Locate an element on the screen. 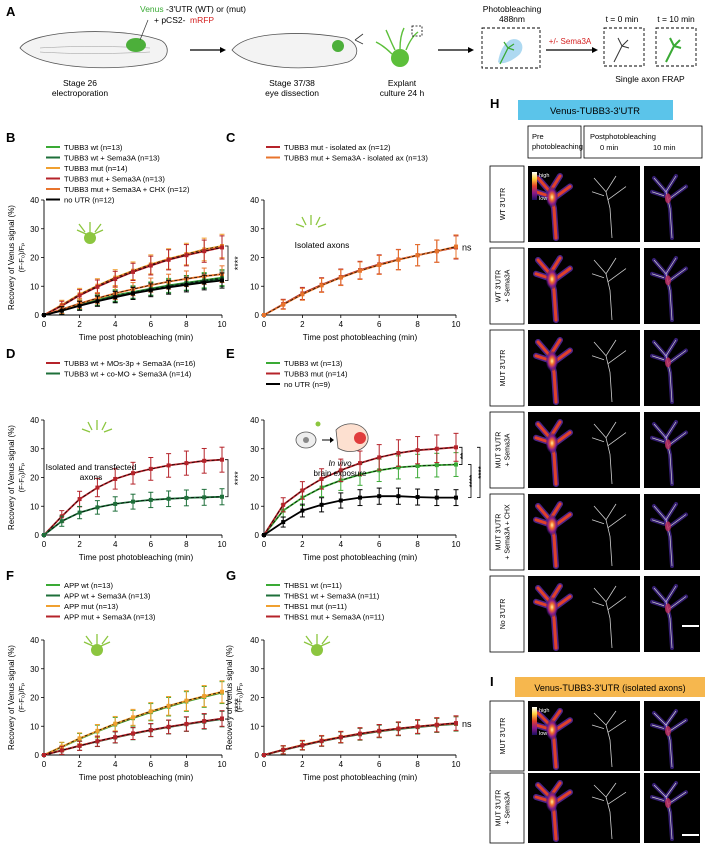  row-label: MUT 3'UTR is located at coordinates (499, 450).